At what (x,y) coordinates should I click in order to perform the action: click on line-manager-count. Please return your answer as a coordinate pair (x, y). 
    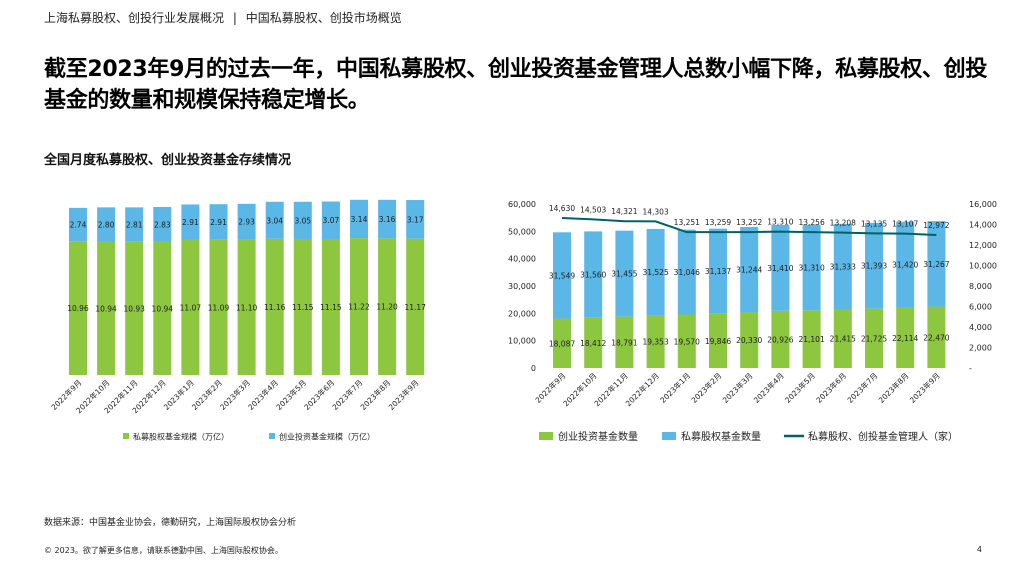
    Looking at the image, I should click on (749, 227).